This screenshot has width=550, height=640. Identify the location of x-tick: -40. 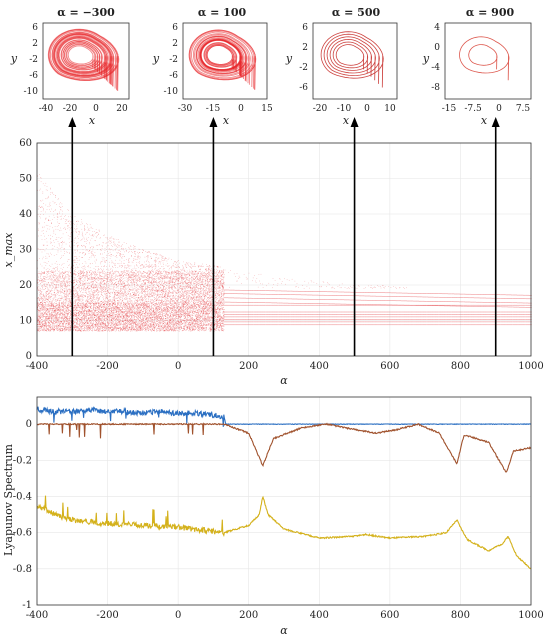
(46, 109).